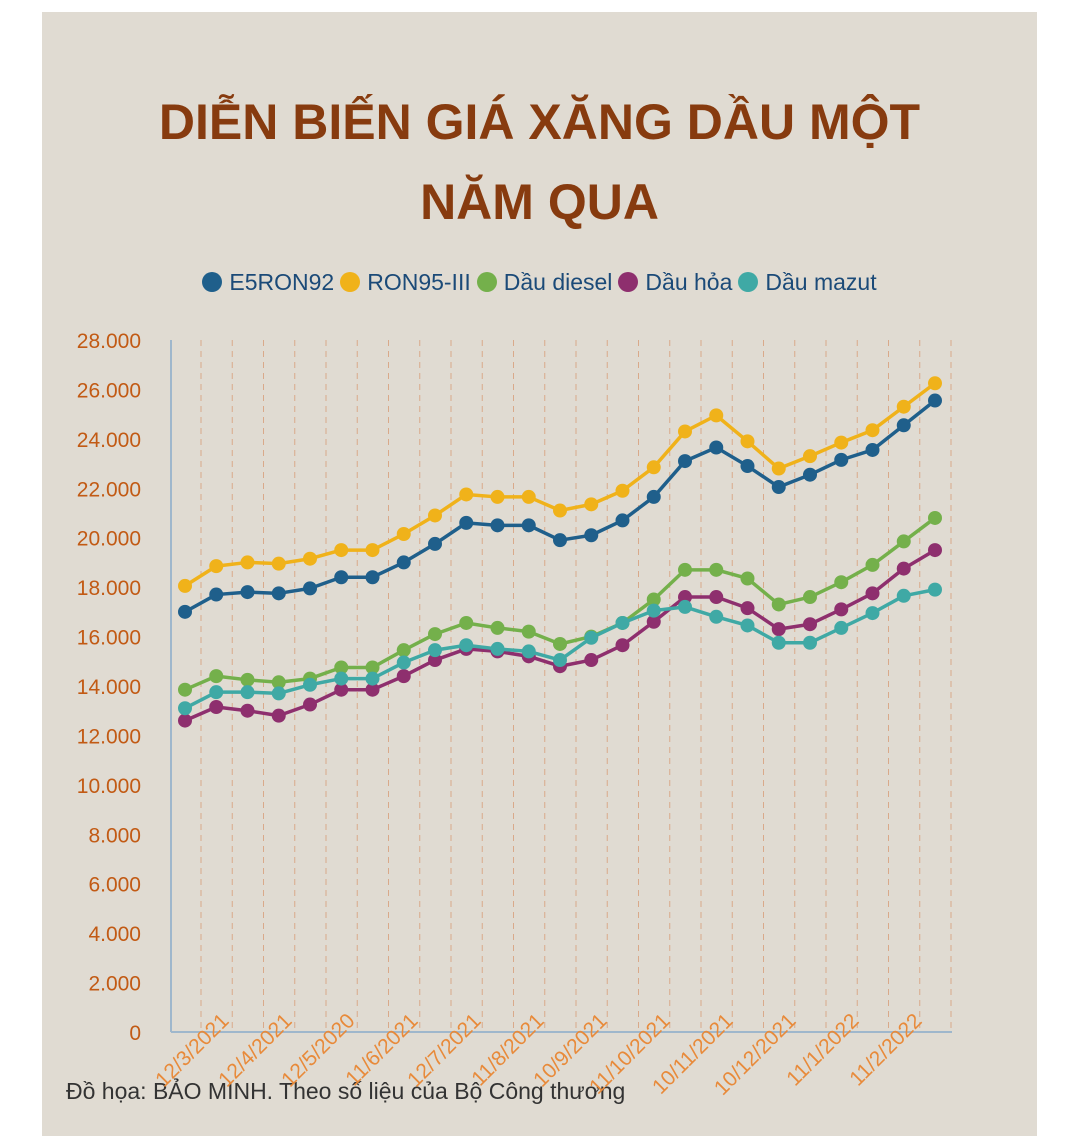 This screenshot has width=1080, height=1147. Describe the element at coordinates (628, 282) in the screenshot. I see `legend-dot-dau-hoa` at that location.